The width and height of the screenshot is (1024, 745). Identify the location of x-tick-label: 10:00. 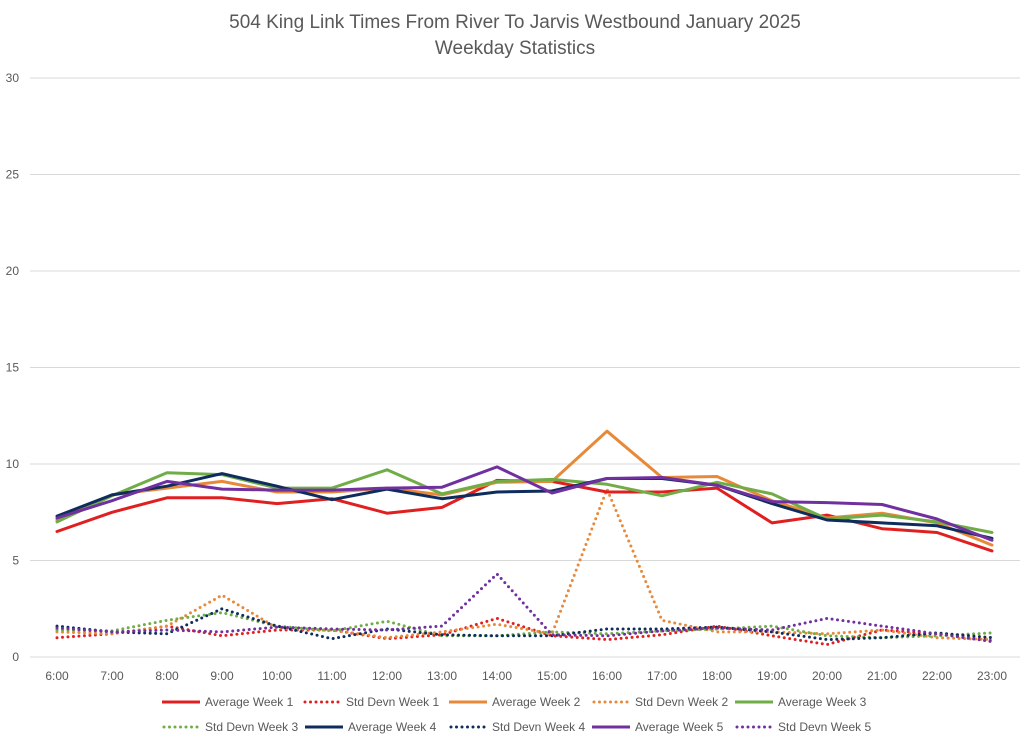
(277, 676).